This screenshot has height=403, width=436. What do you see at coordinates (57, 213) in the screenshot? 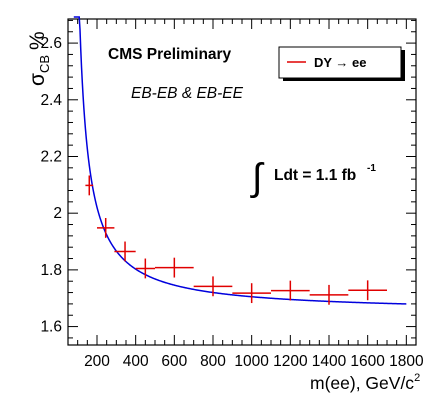
I see `y-tick-label: 2` at bounding box center [57, 213].